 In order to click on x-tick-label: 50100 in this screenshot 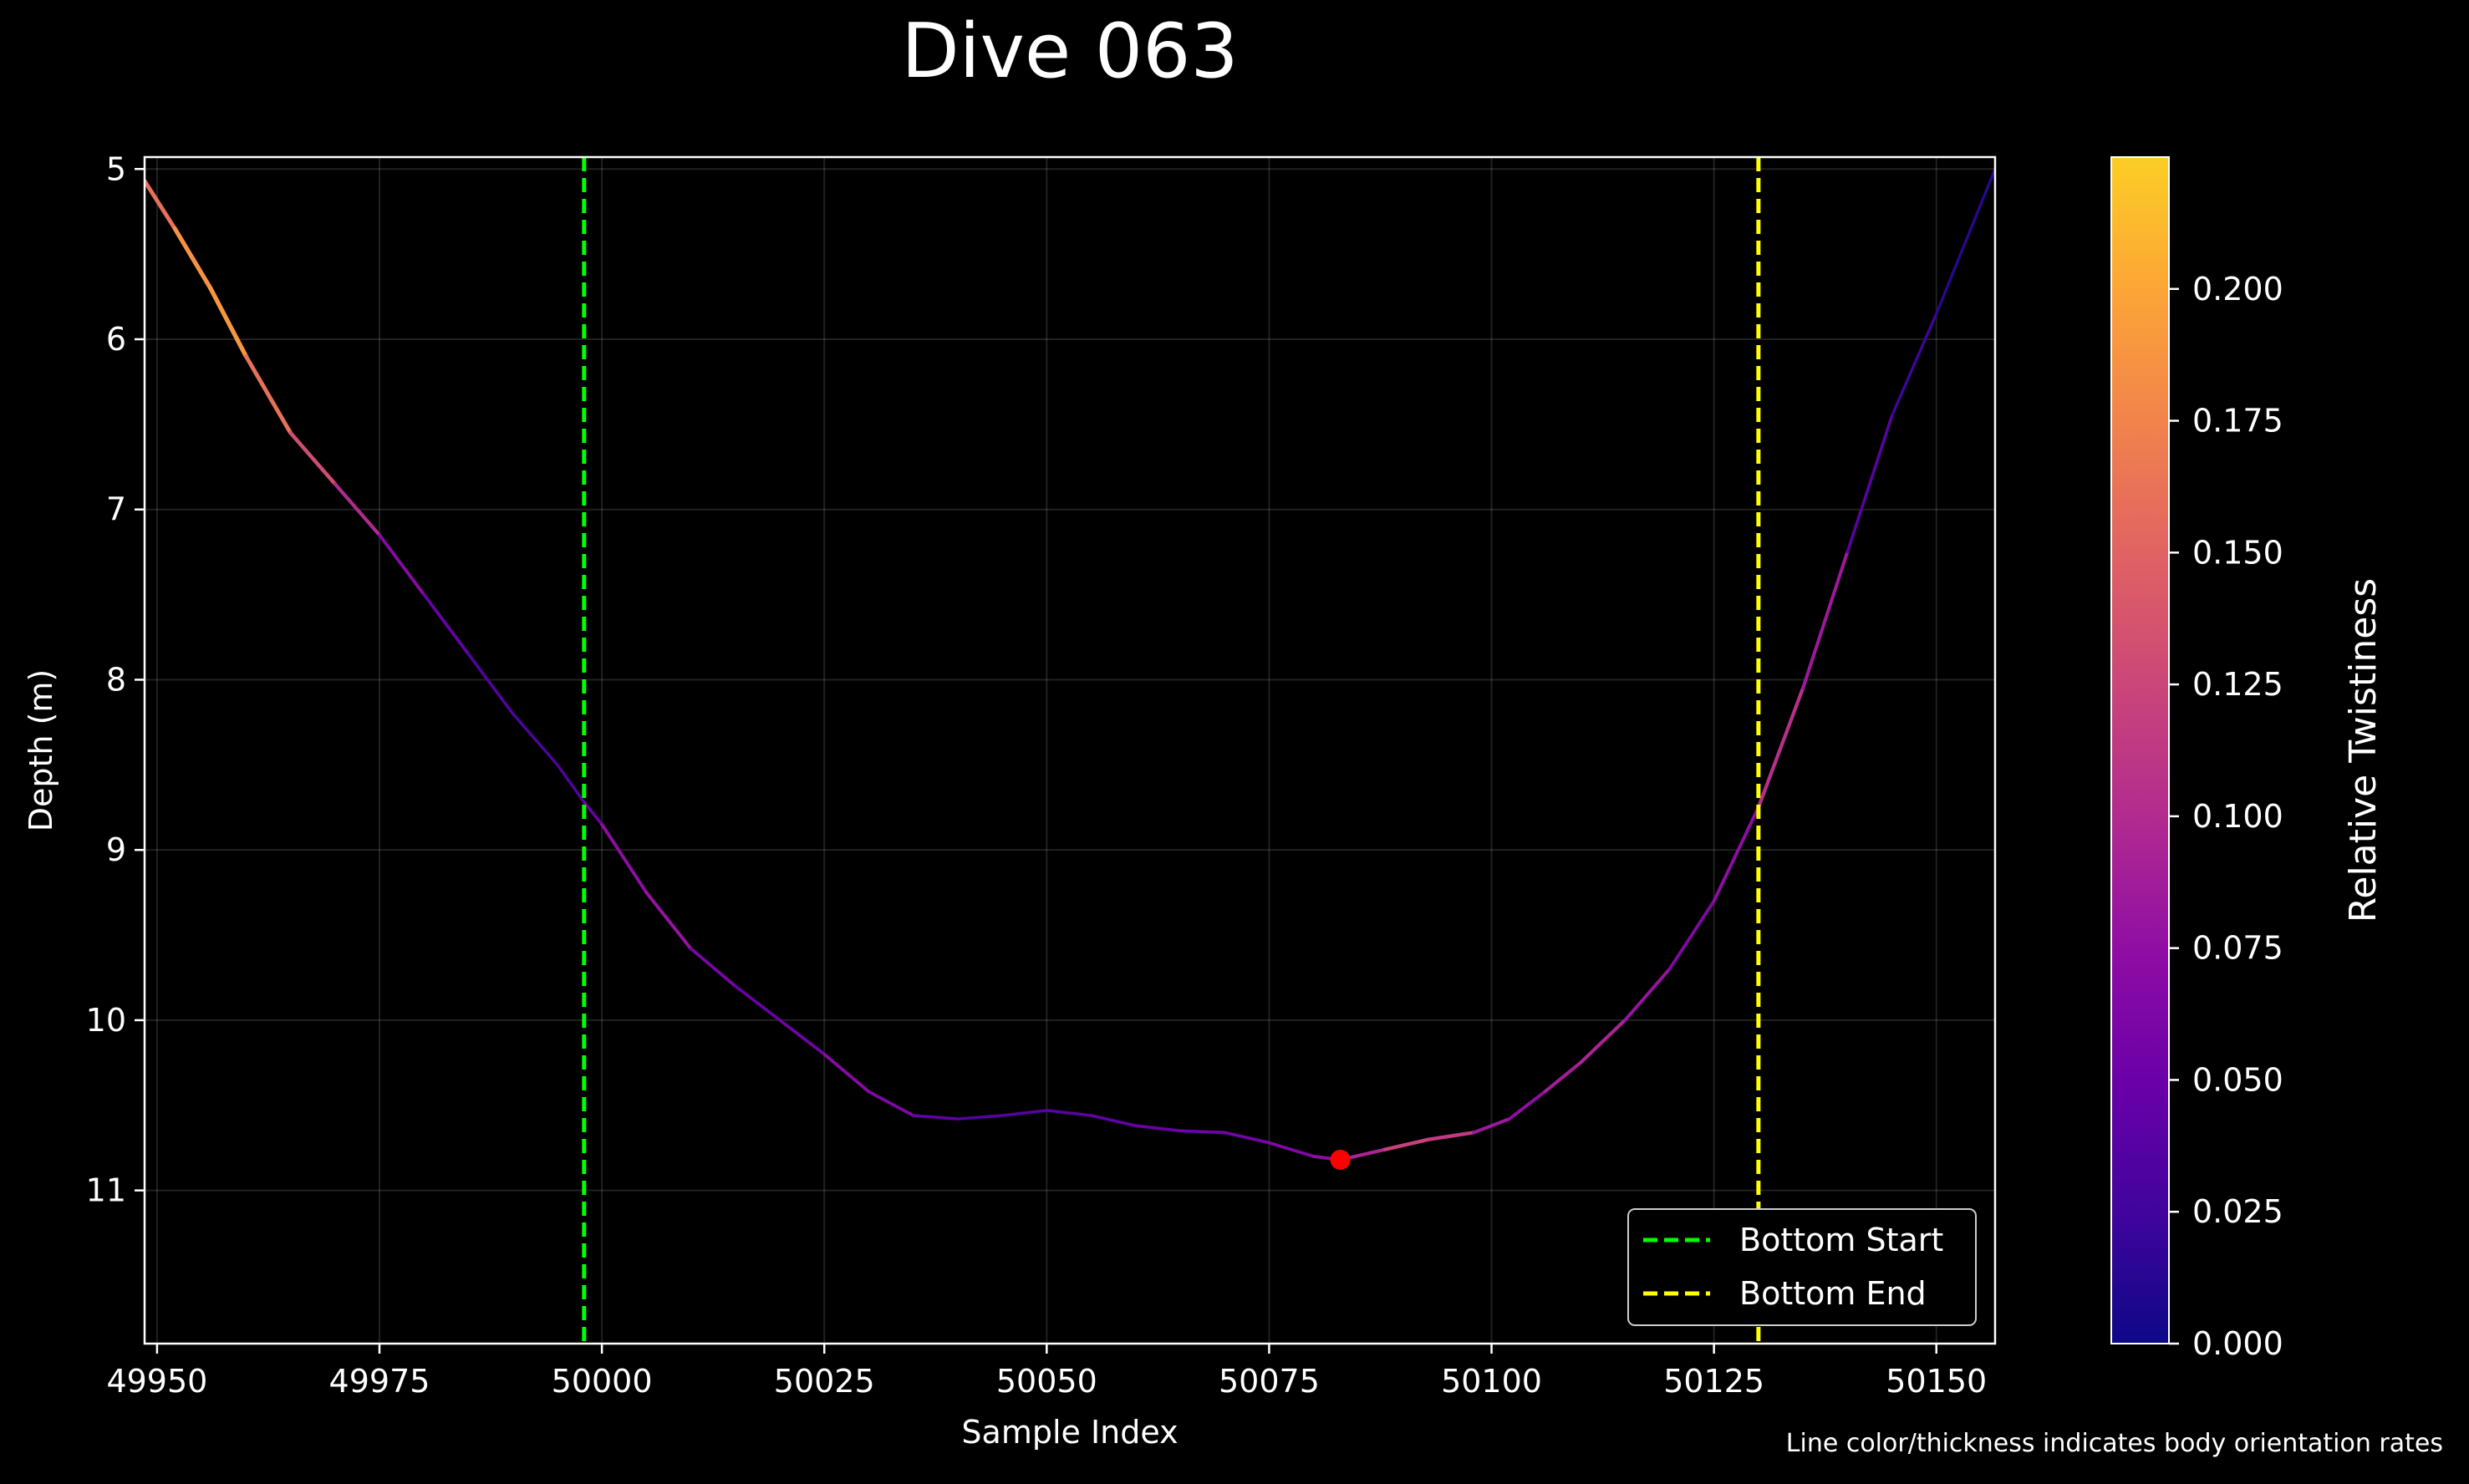, I will do `click(1491, 1381)`.